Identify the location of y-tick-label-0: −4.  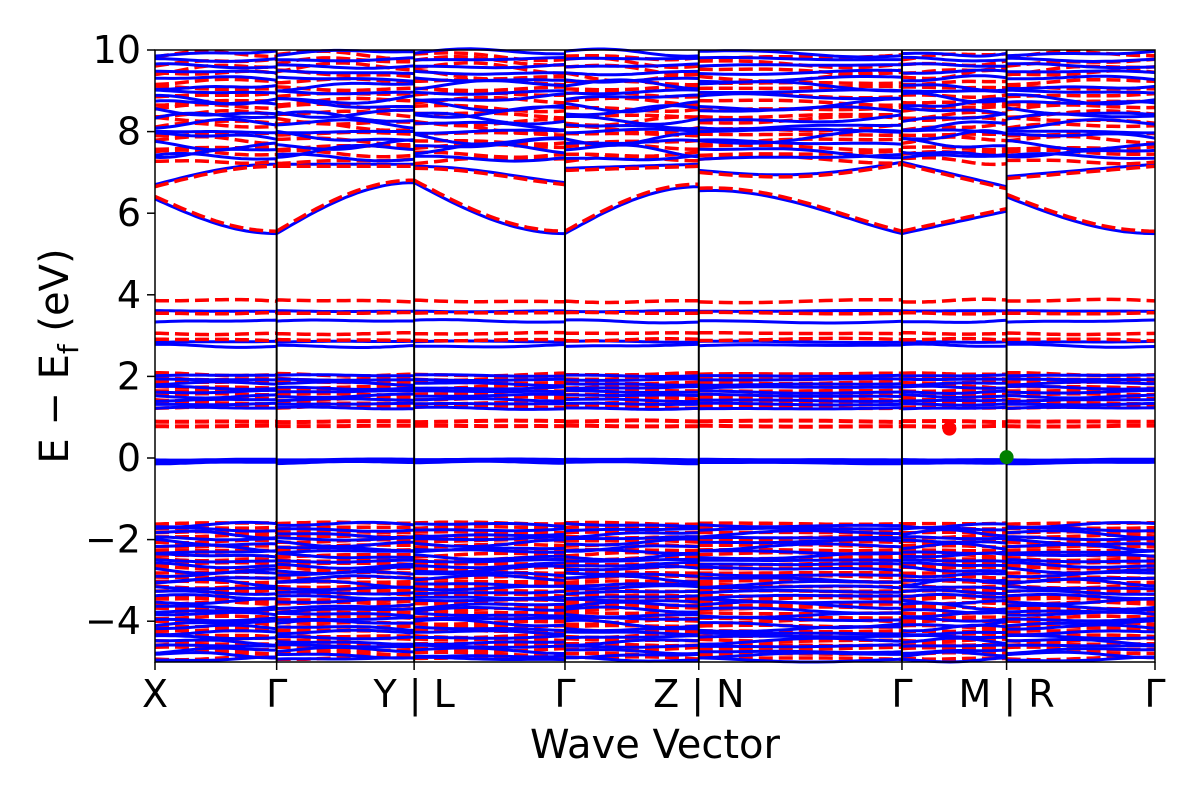
(113, 621).